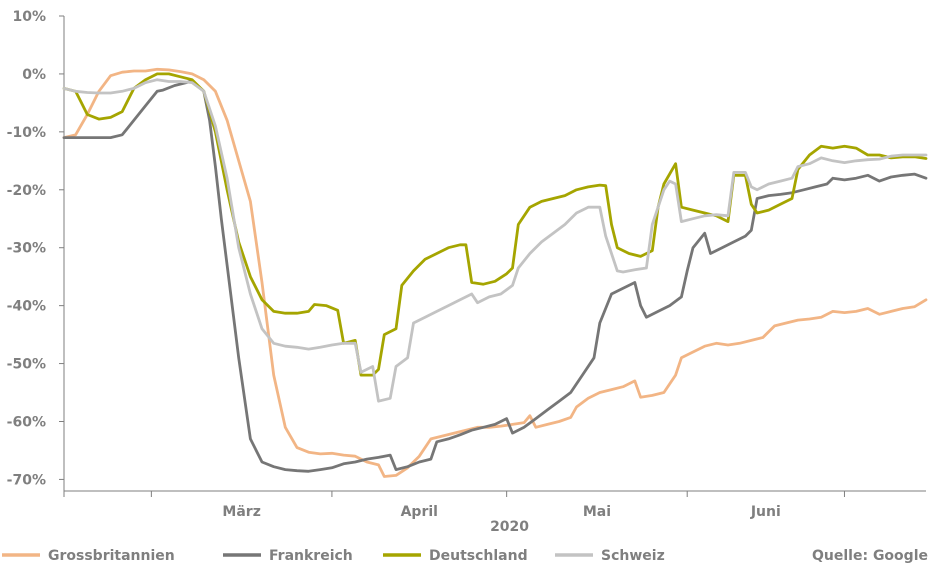  What do you see at coordinates (870, 556) in the screenshot?
I see `source-label: Quelle: Google` at bounding box center [870, 556].